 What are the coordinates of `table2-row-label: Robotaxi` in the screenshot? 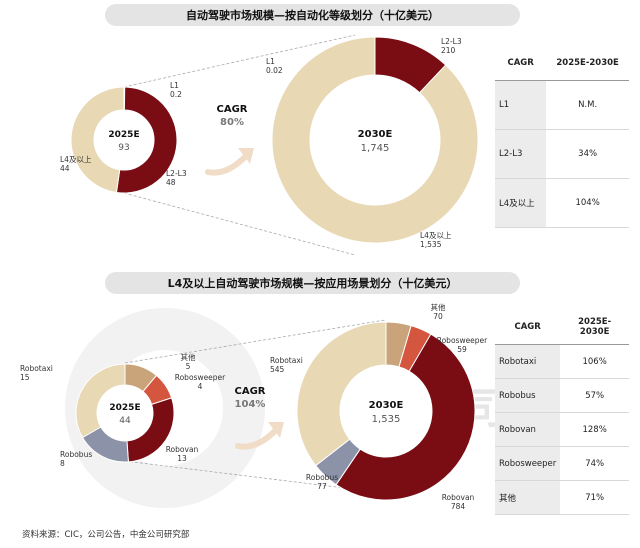 It's located at (528, 361).